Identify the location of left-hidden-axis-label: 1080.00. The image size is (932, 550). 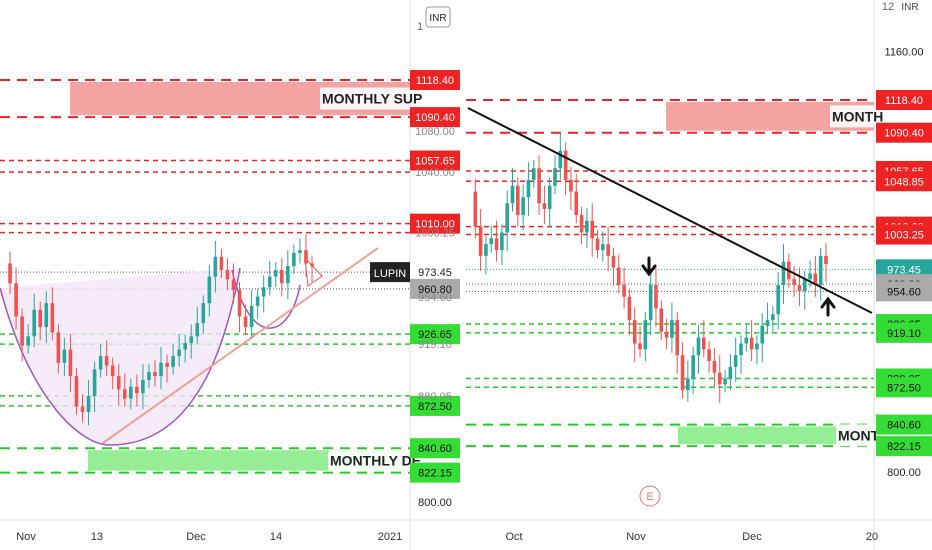
(435, 132).